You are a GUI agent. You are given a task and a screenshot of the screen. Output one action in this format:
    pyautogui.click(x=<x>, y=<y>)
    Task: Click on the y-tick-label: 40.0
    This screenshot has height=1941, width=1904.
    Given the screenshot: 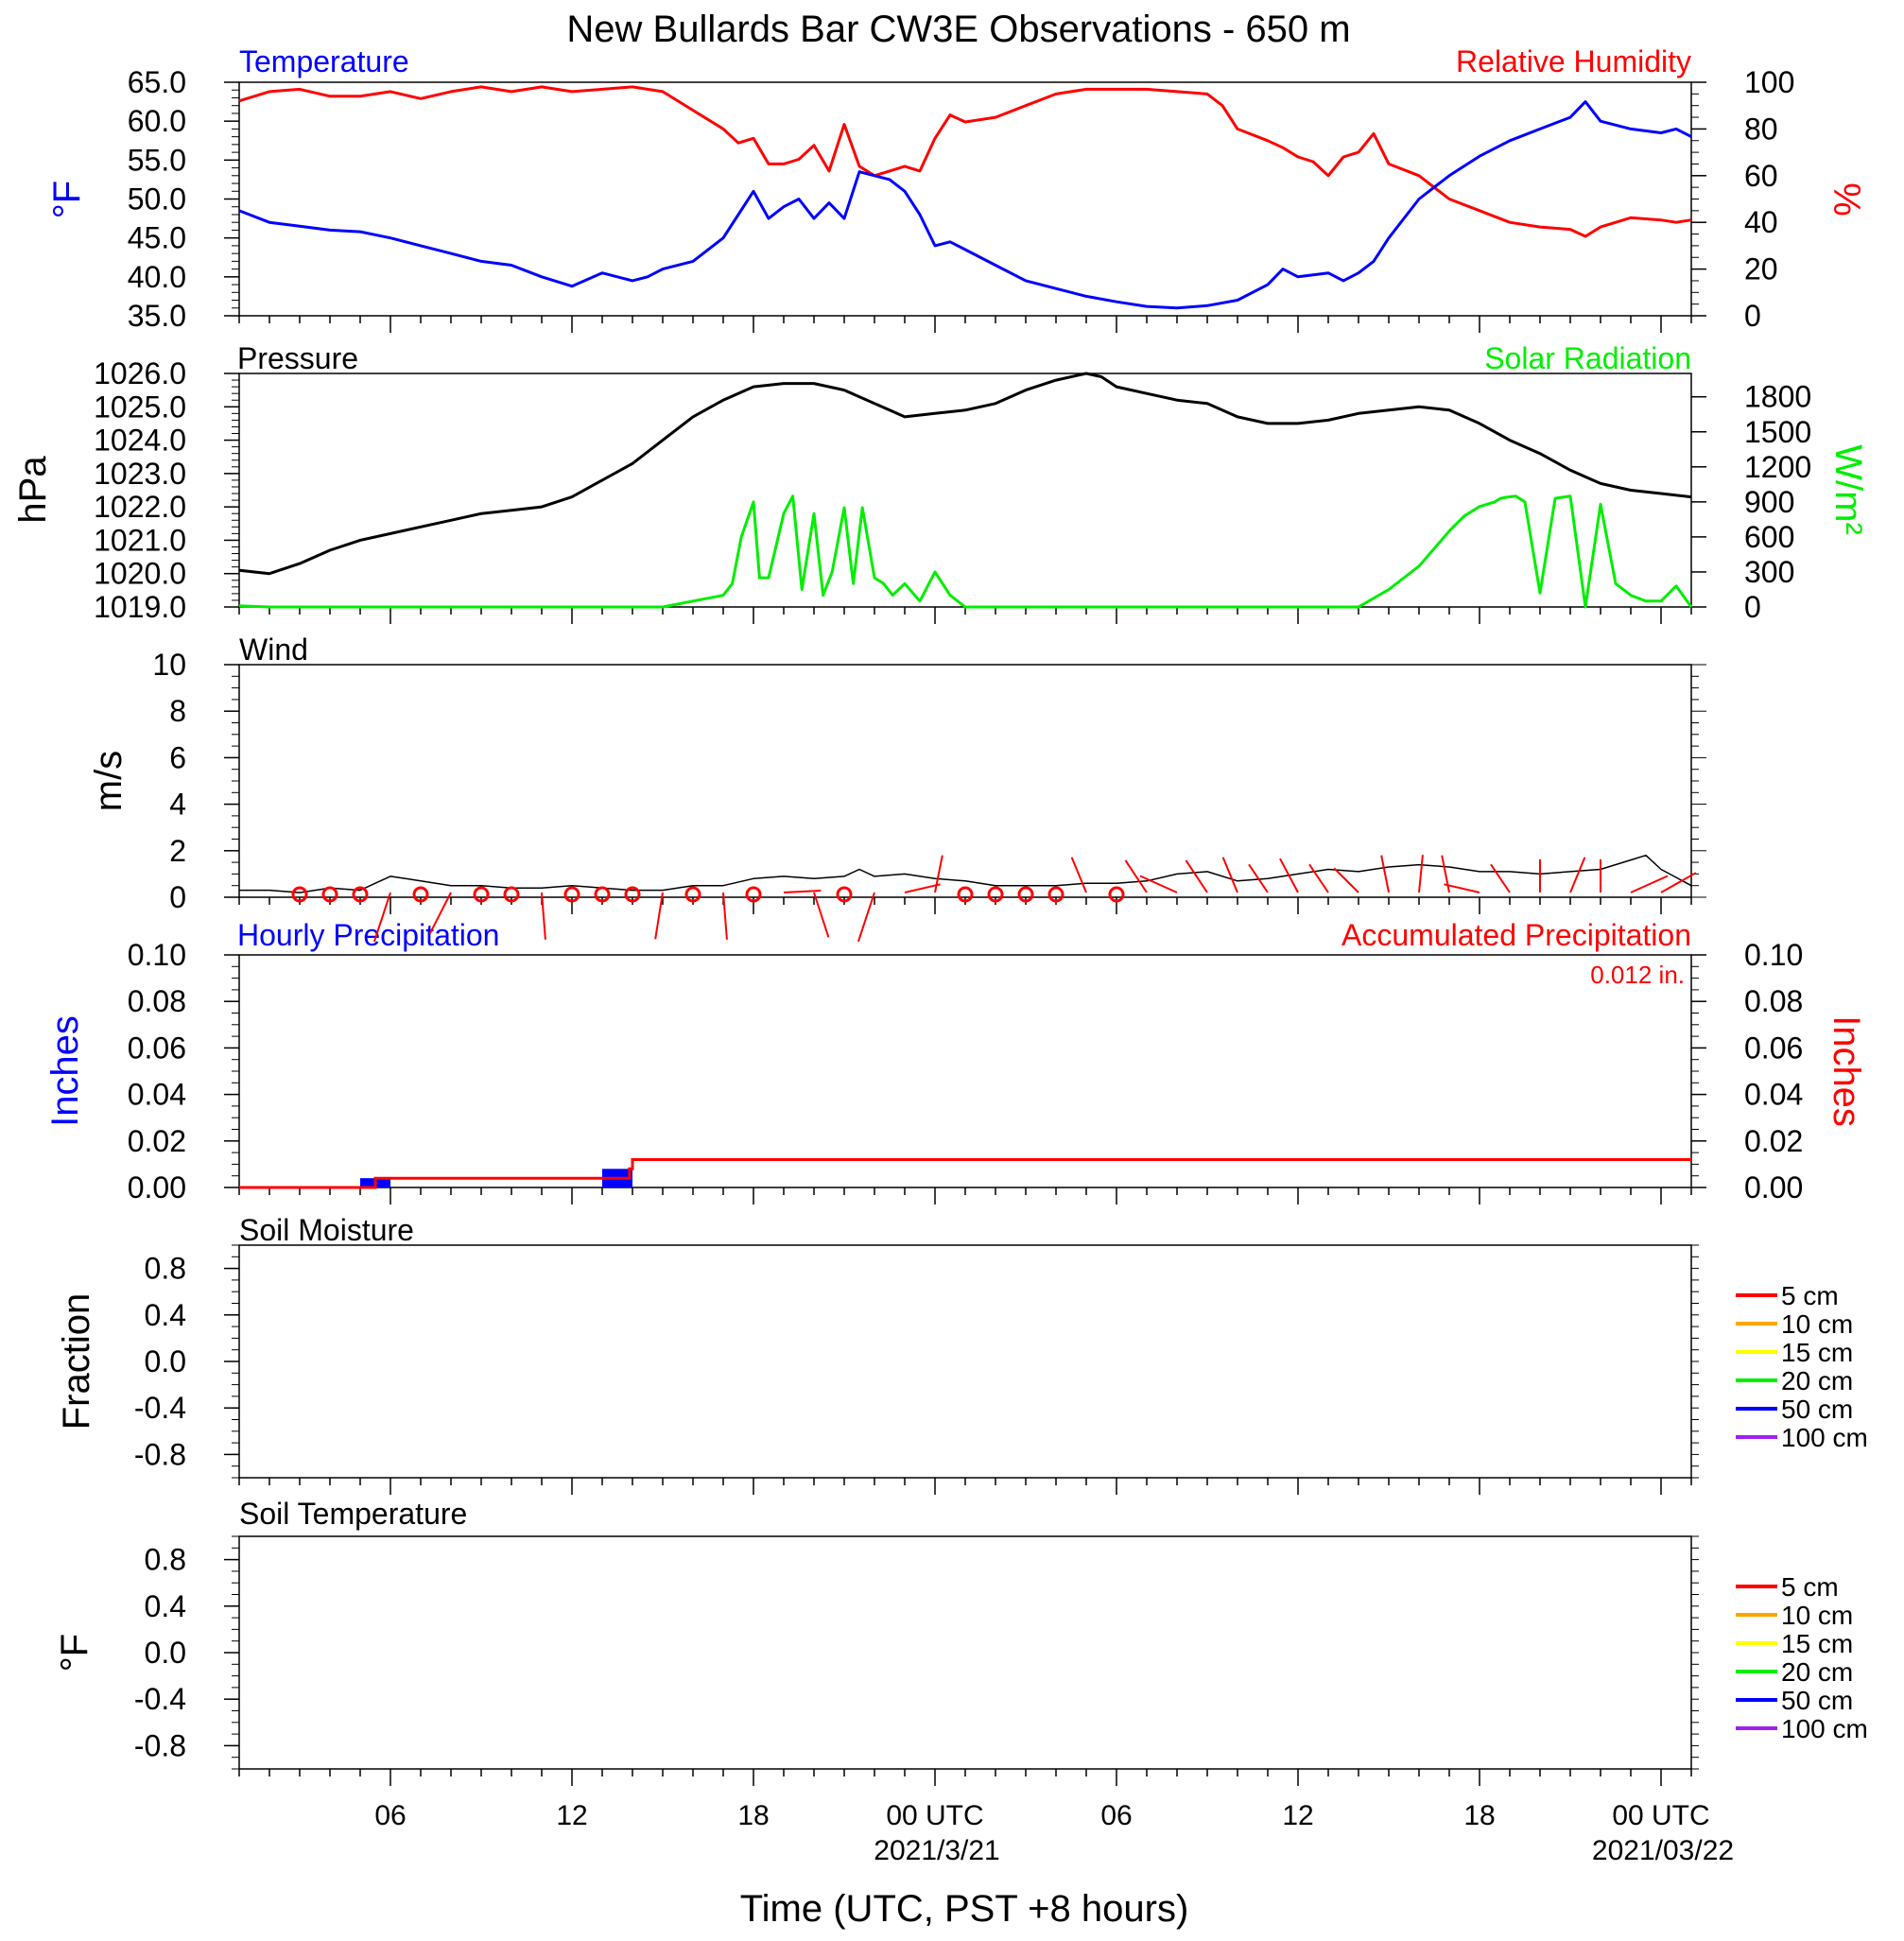 What is the action you would take?
    pyautogui.click(x=157, y=277)
    